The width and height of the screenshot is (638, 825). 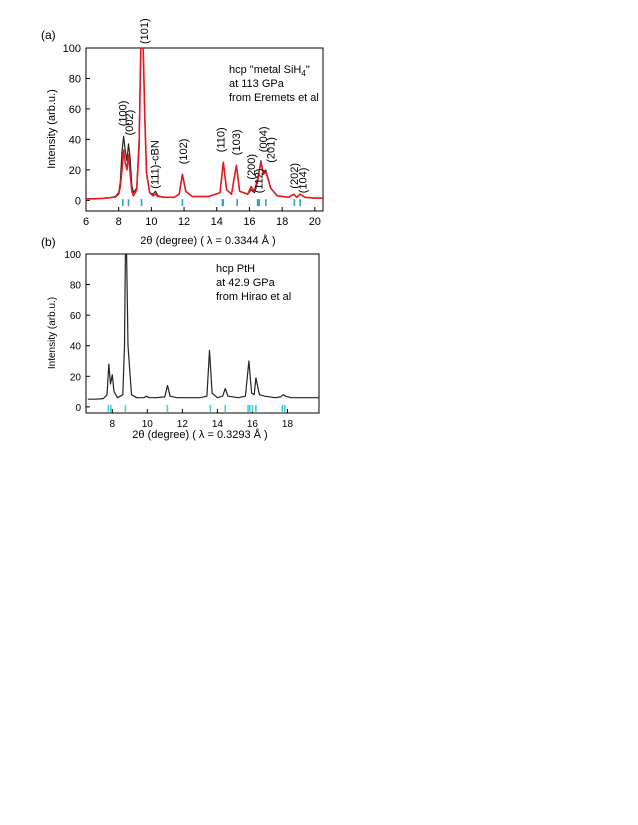 What do you see at coordinates (156, 164) in the screenshot?
I see `peak-label: (111)-cBN` at bounding box center [156, 164].